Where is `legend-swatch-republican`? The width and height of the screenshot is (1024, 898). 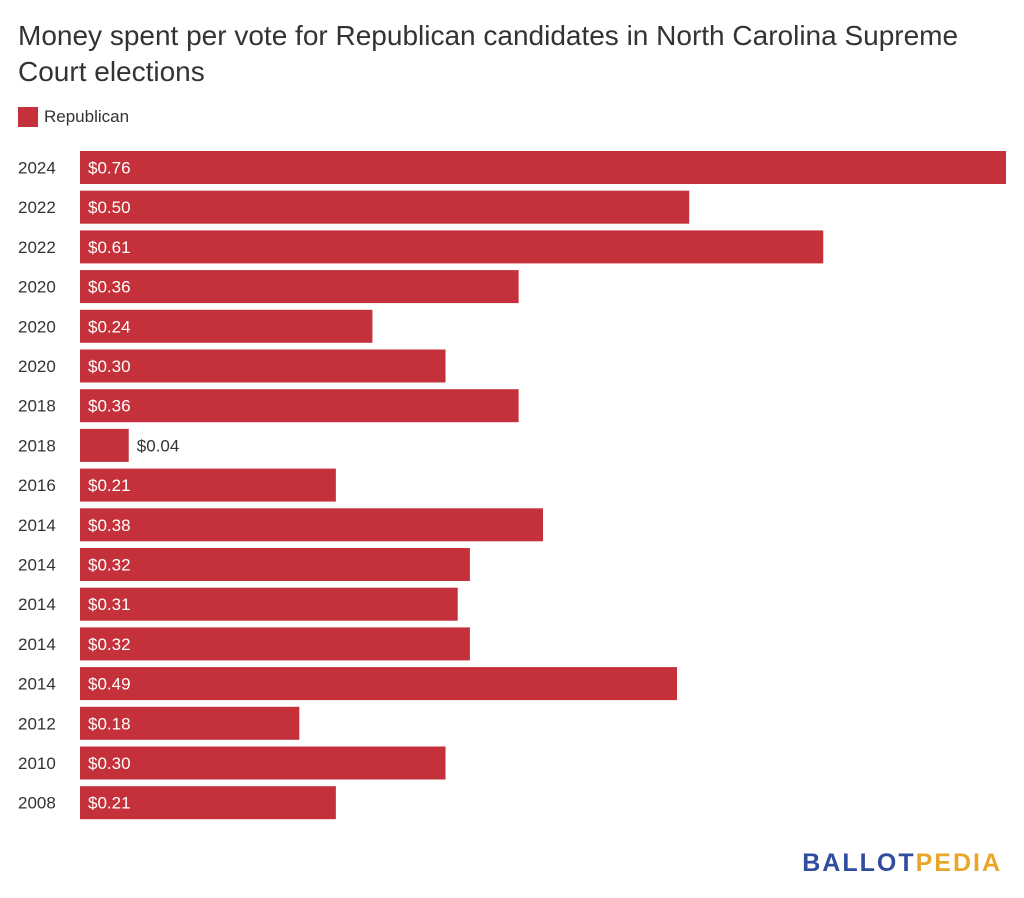
legend-swatch-republican is located at coordinates (28, 117).